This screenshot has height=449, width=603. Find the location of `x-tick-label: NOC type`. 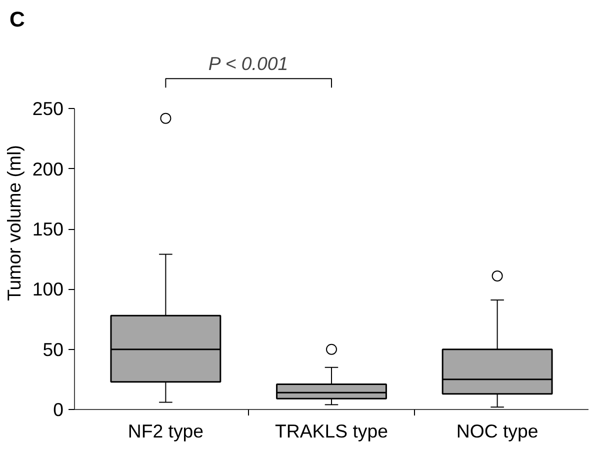

x-tick-label: NOC type is located at coordinates (497, 431).